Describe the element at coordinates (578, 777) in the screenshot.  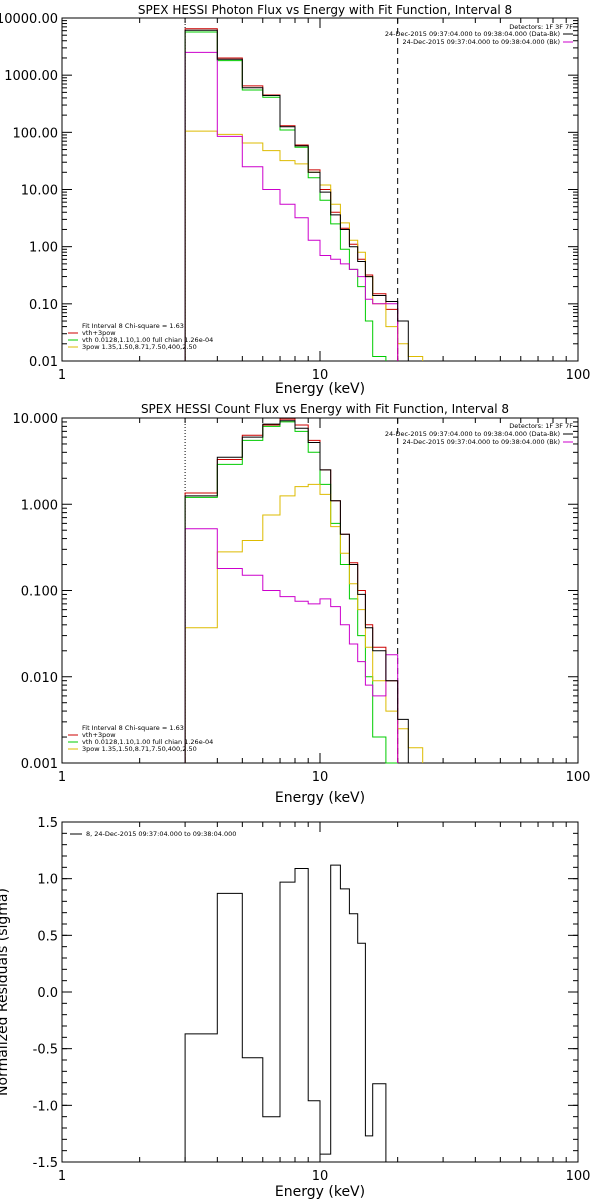
I see `count-flux-x-tick-label: 100` at that location.